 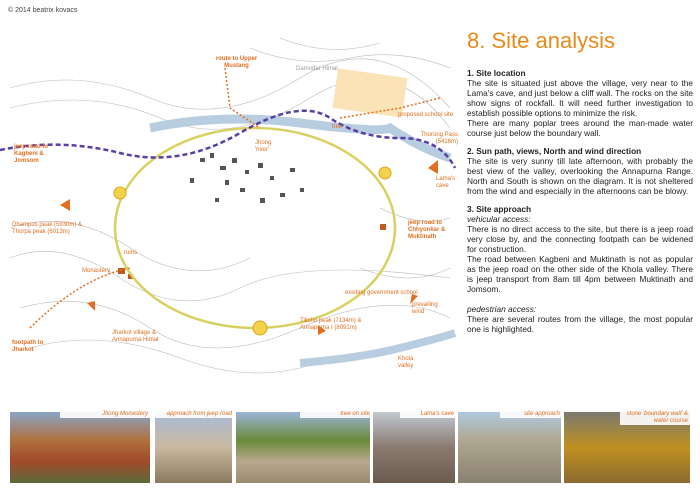 I want to click on map-label: Khola valley, so click(x=406, y=362).